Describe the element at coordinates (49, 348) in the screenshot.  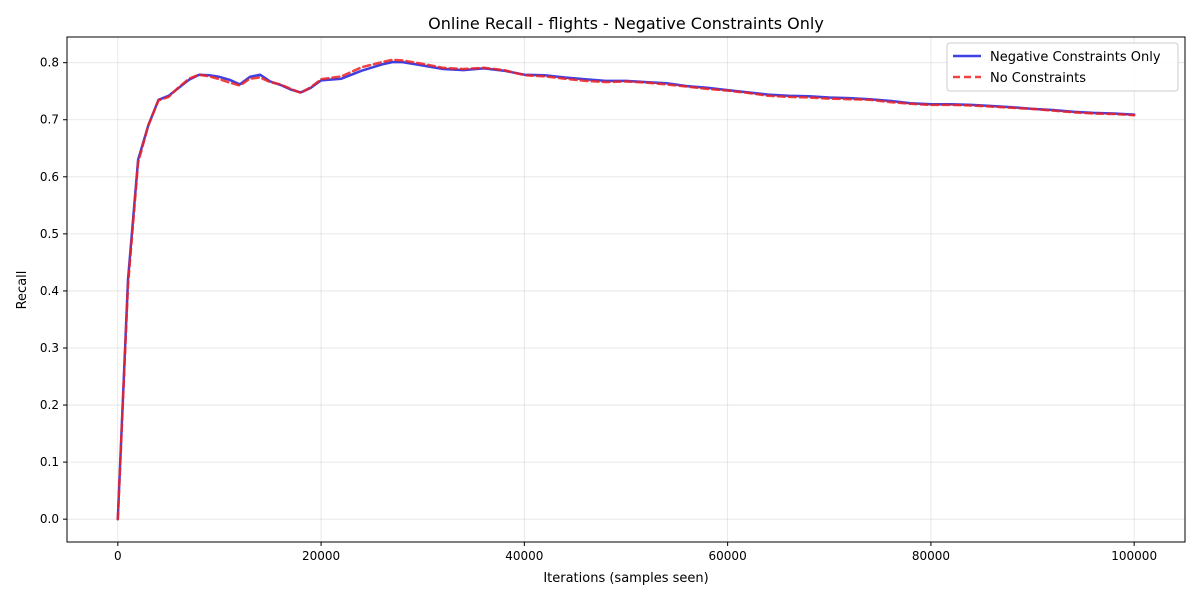
I see `y-tick-label: 0.3` at that location.